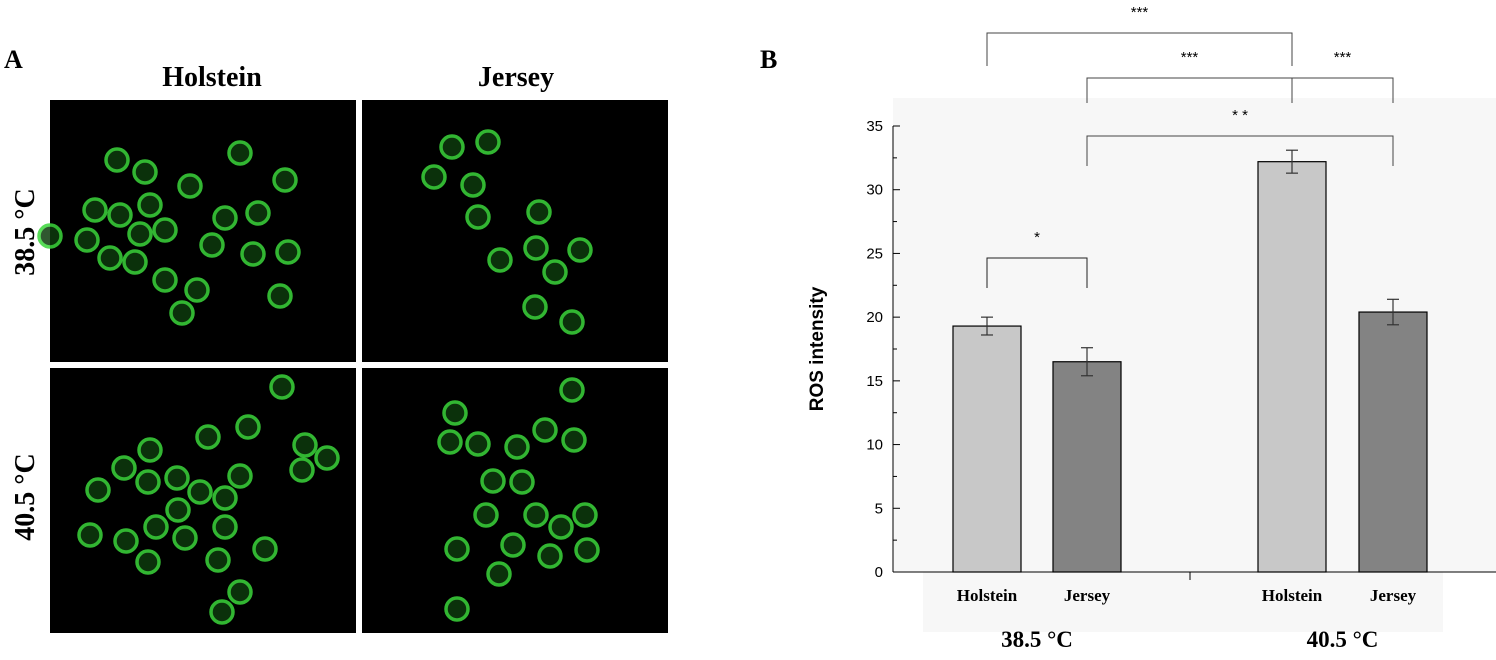 The height and width of the screenshot is (660, 1496). What do you see at coordinates (879, 572) in the screenshot?
I see `y-tick-label: 0` at bounding box center [879, 572].